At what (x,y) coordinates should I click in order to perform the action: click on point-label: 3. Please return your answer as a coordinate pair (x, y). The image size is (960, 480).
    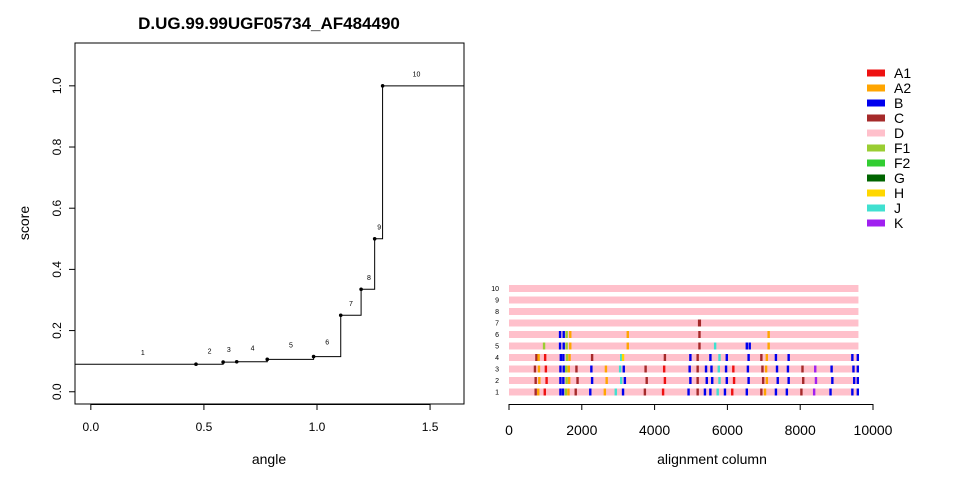
    Looking at the image, I should click on (229, 350).